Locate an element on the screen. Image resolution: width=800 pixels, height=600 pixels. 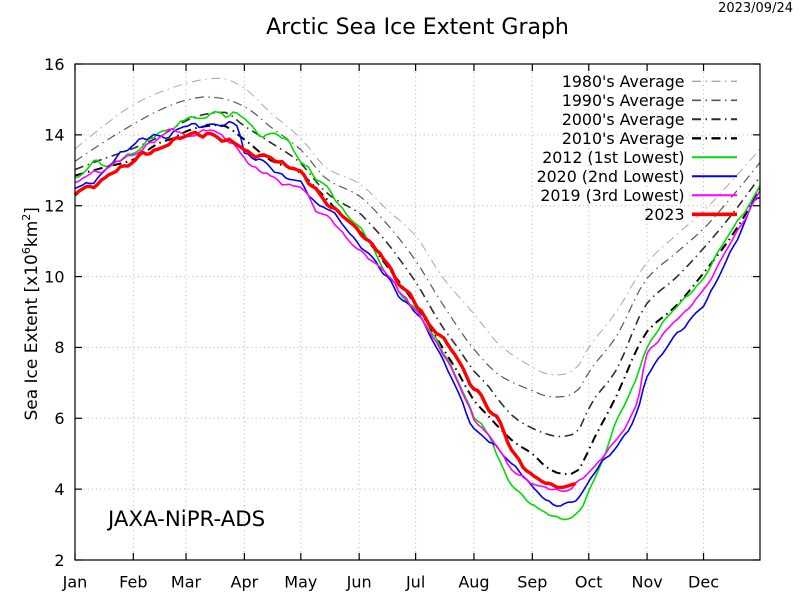
x-tick-label-Jul: Jul is located at coordinates (415, 582).